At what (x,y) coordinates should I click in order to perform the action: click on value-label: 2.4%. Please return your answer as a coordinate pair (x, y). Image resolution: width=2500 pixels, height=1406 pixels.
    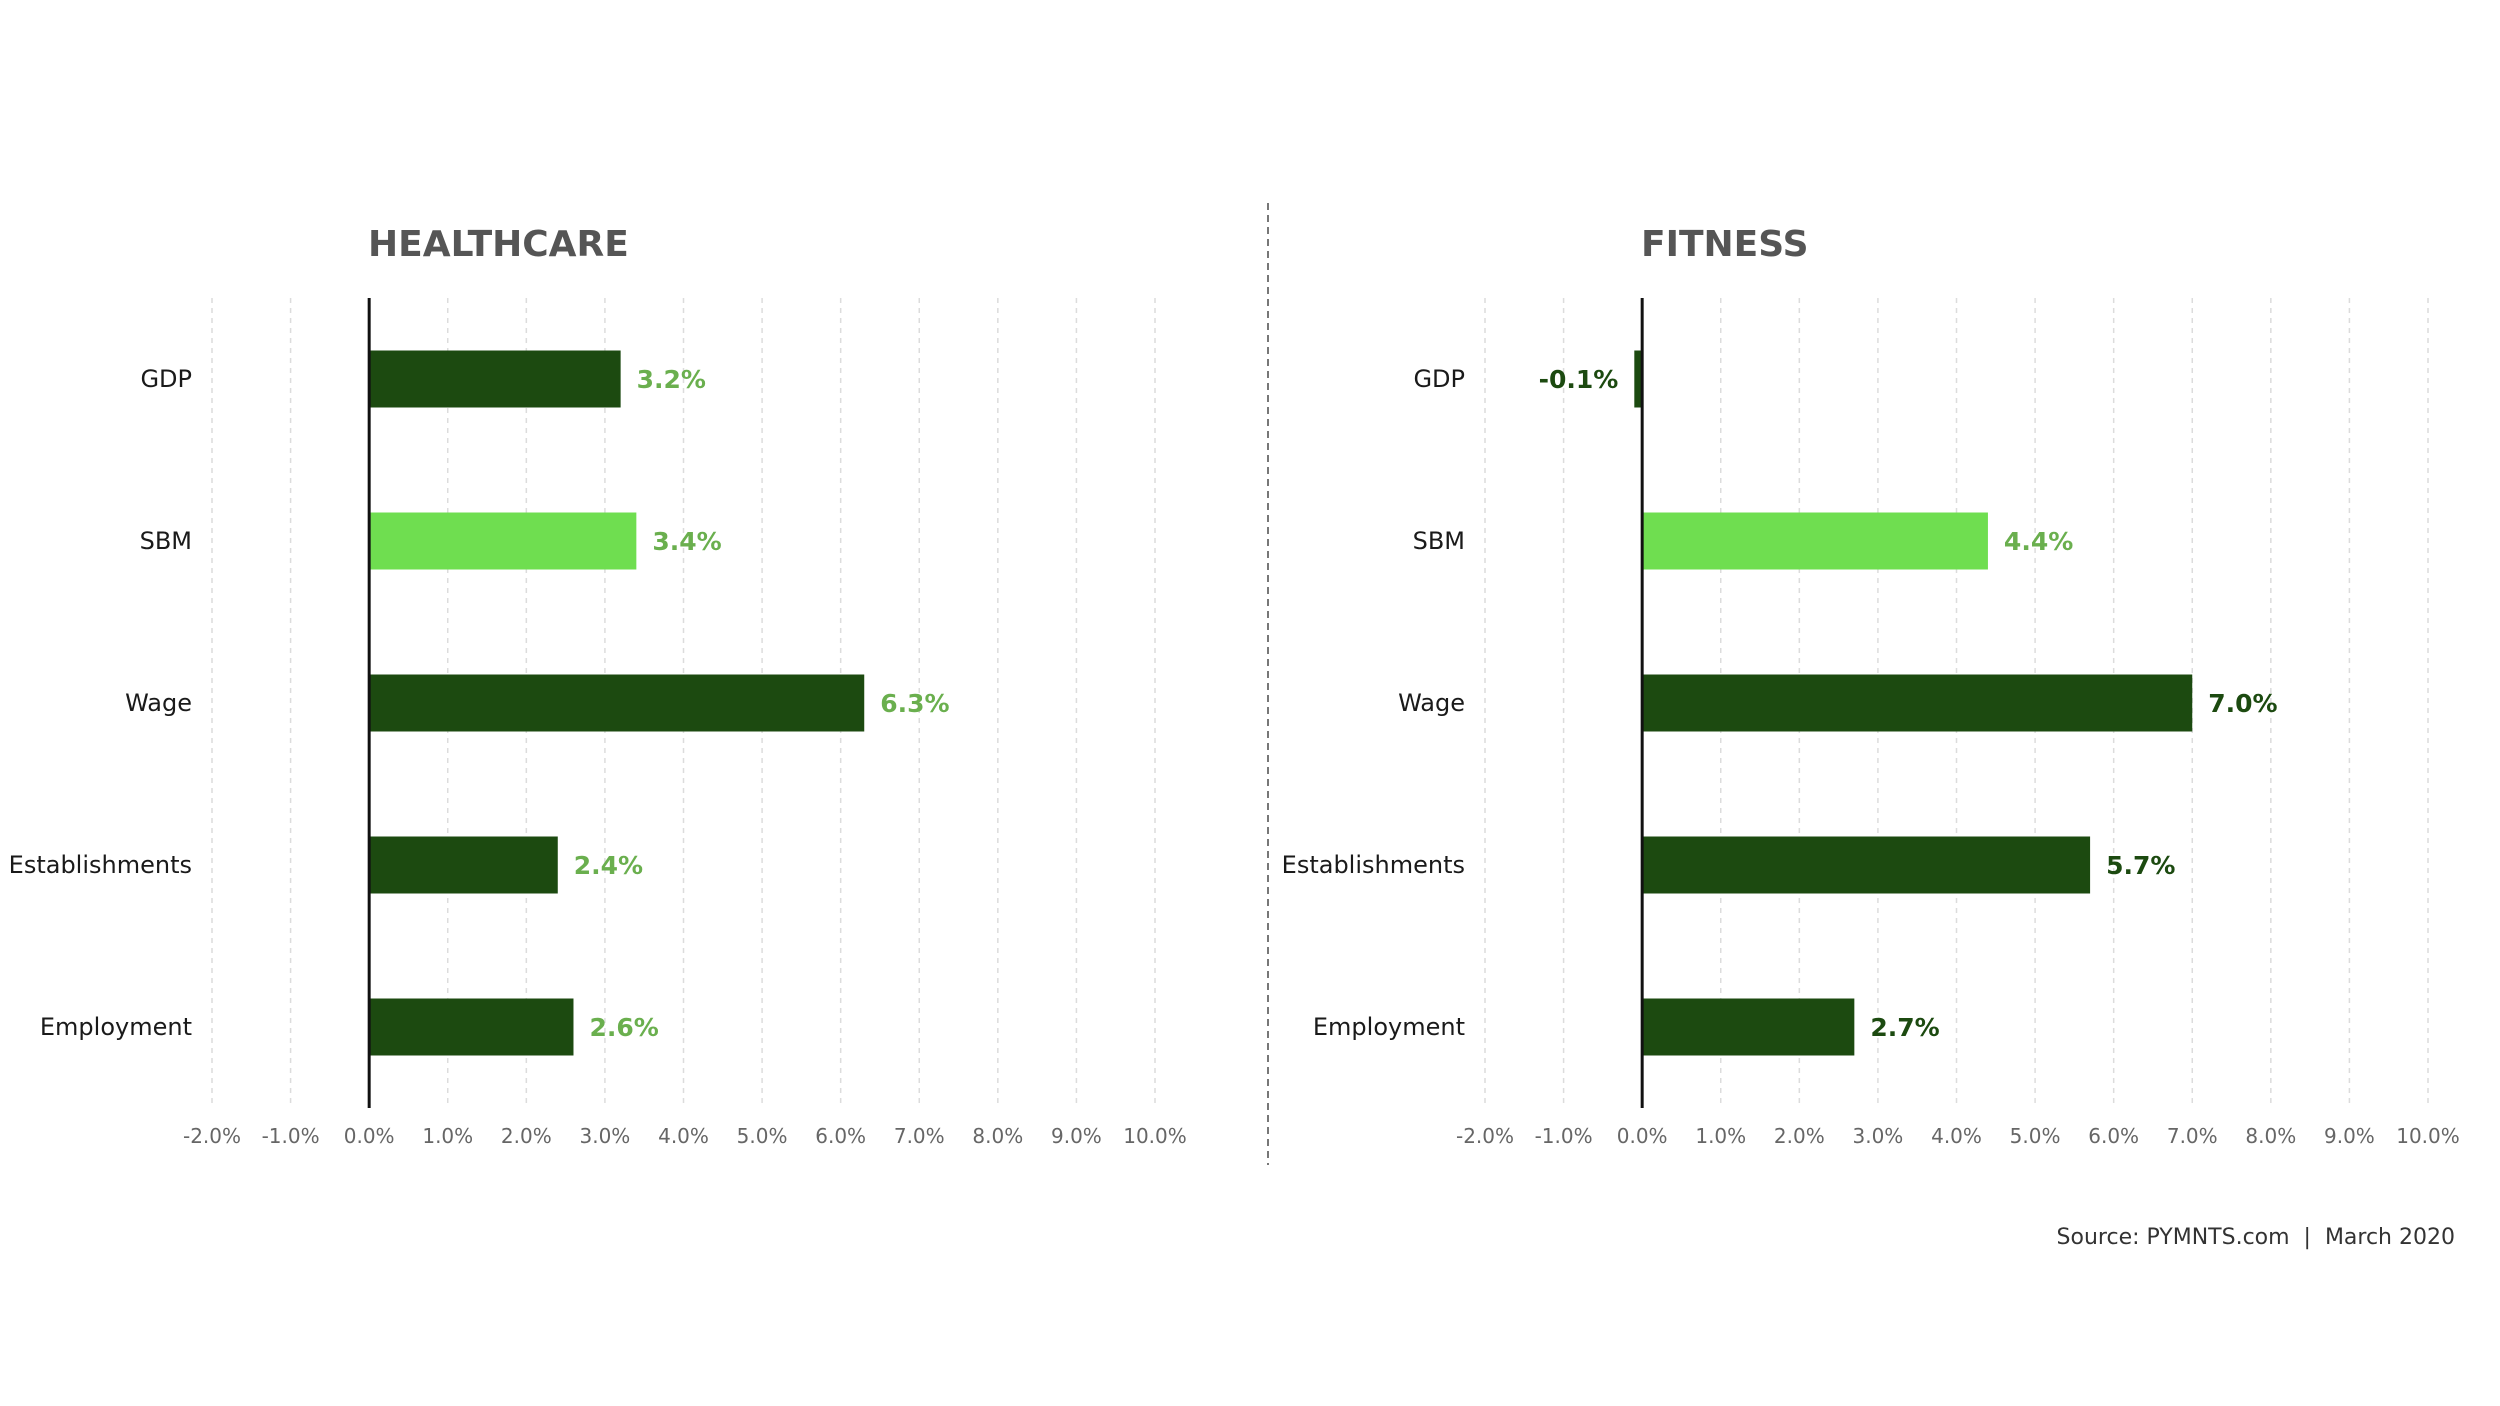
    Looking at the image, I should click on (608, 865).